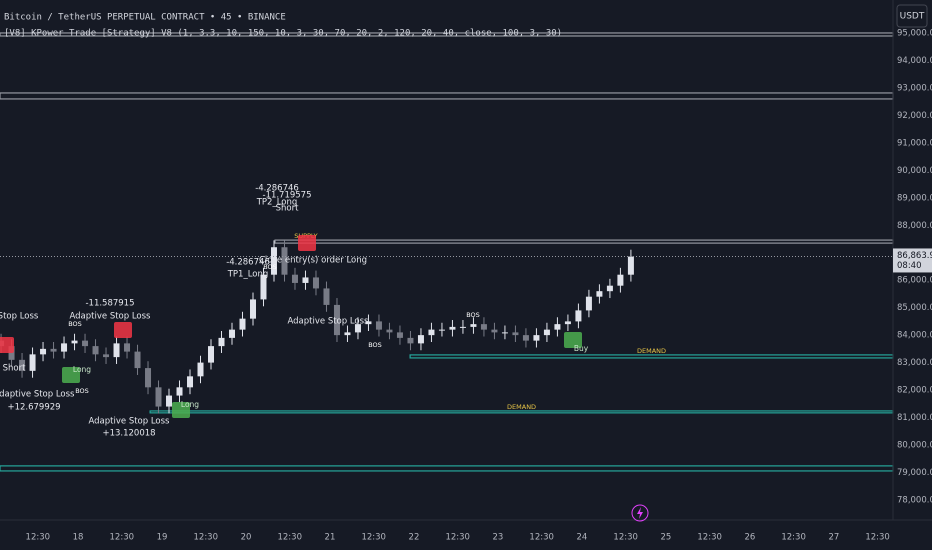 Image resolution: width=932 pixels, height=550 pixels. What do you see at coordinates (19, 317) in the screenshot?
I see `trade-annotation: Stop Loss` at bounding box center [19, 317].